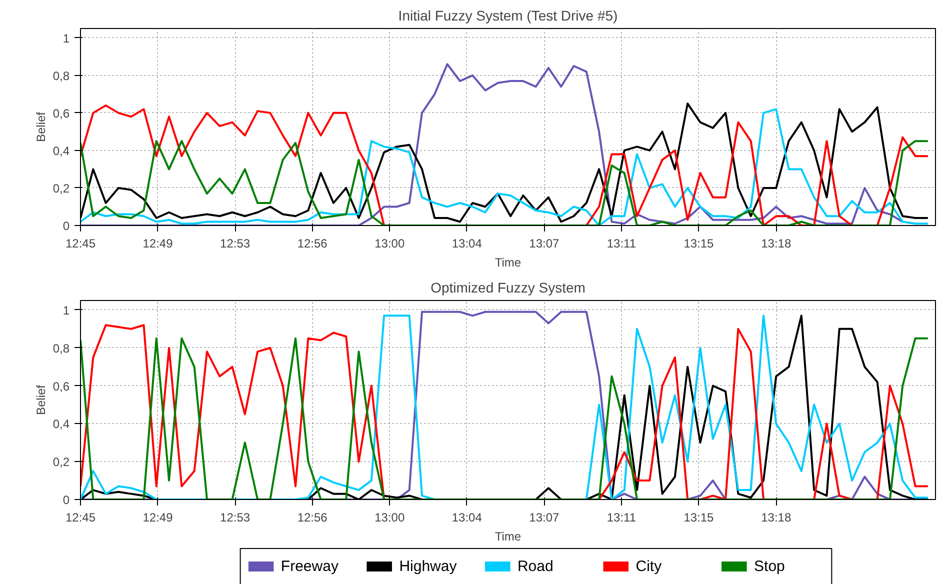 The width and height of the screenshot is (947, 584). What do you see at coordinates (769, 566) in the screenshot?
I see `legend-label: Stop` at bounding box center [769, 566].